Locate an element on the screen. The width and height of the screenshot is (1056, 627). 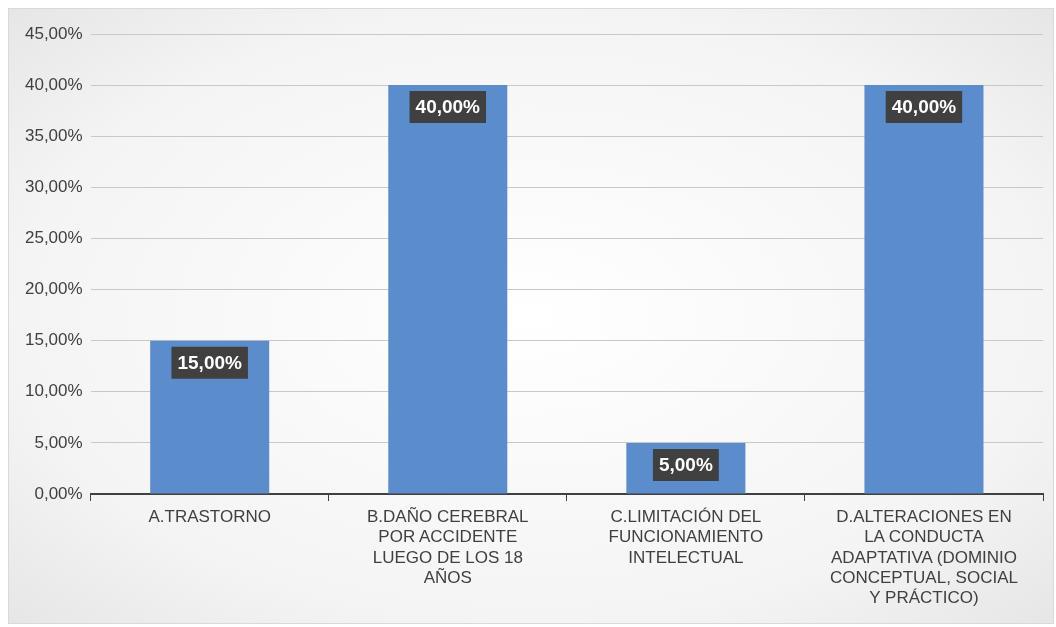
y-tick-label: 45,00% is located at coordinates (53, 33).